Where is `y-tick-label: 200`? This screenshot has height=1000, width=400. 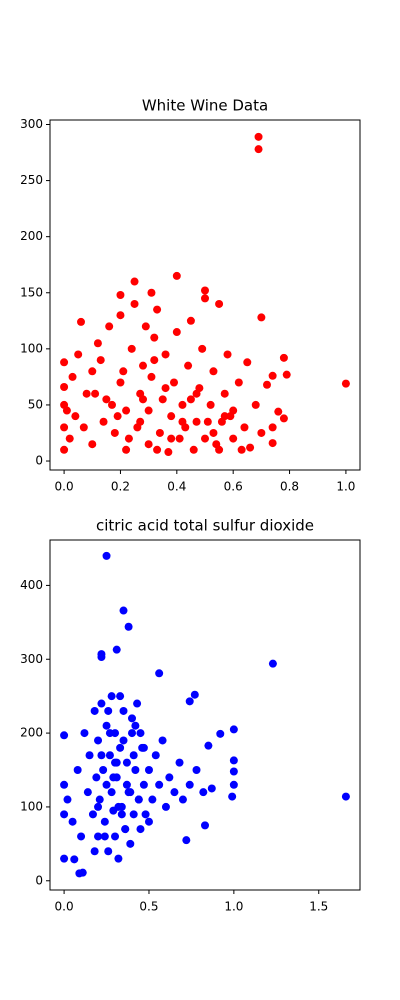 y-tick-label: 200 is located at coordinates (31, 236).